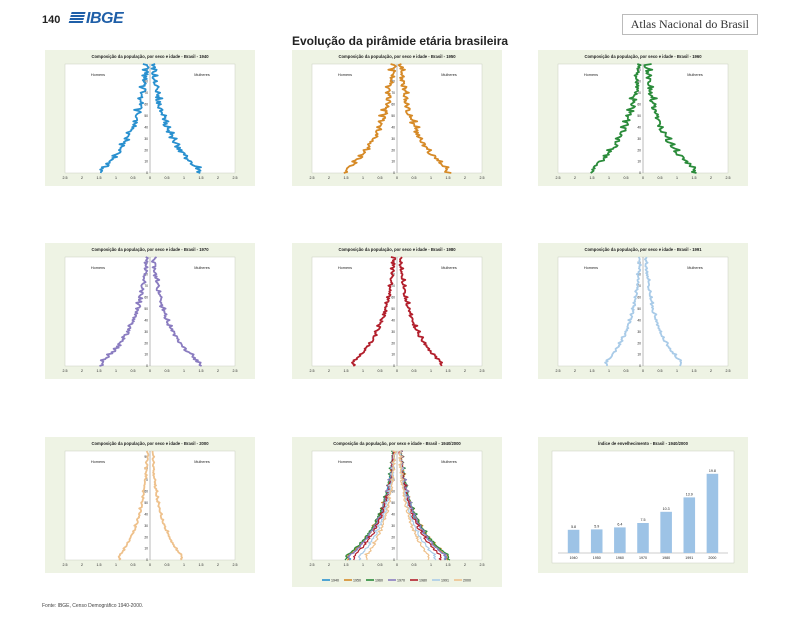 The image size is (800, 640). What do you see at coordinates (620, 558) in the screenshot?
I see `x-tick-label-1960: 1960` at bounding box center [620, 558].